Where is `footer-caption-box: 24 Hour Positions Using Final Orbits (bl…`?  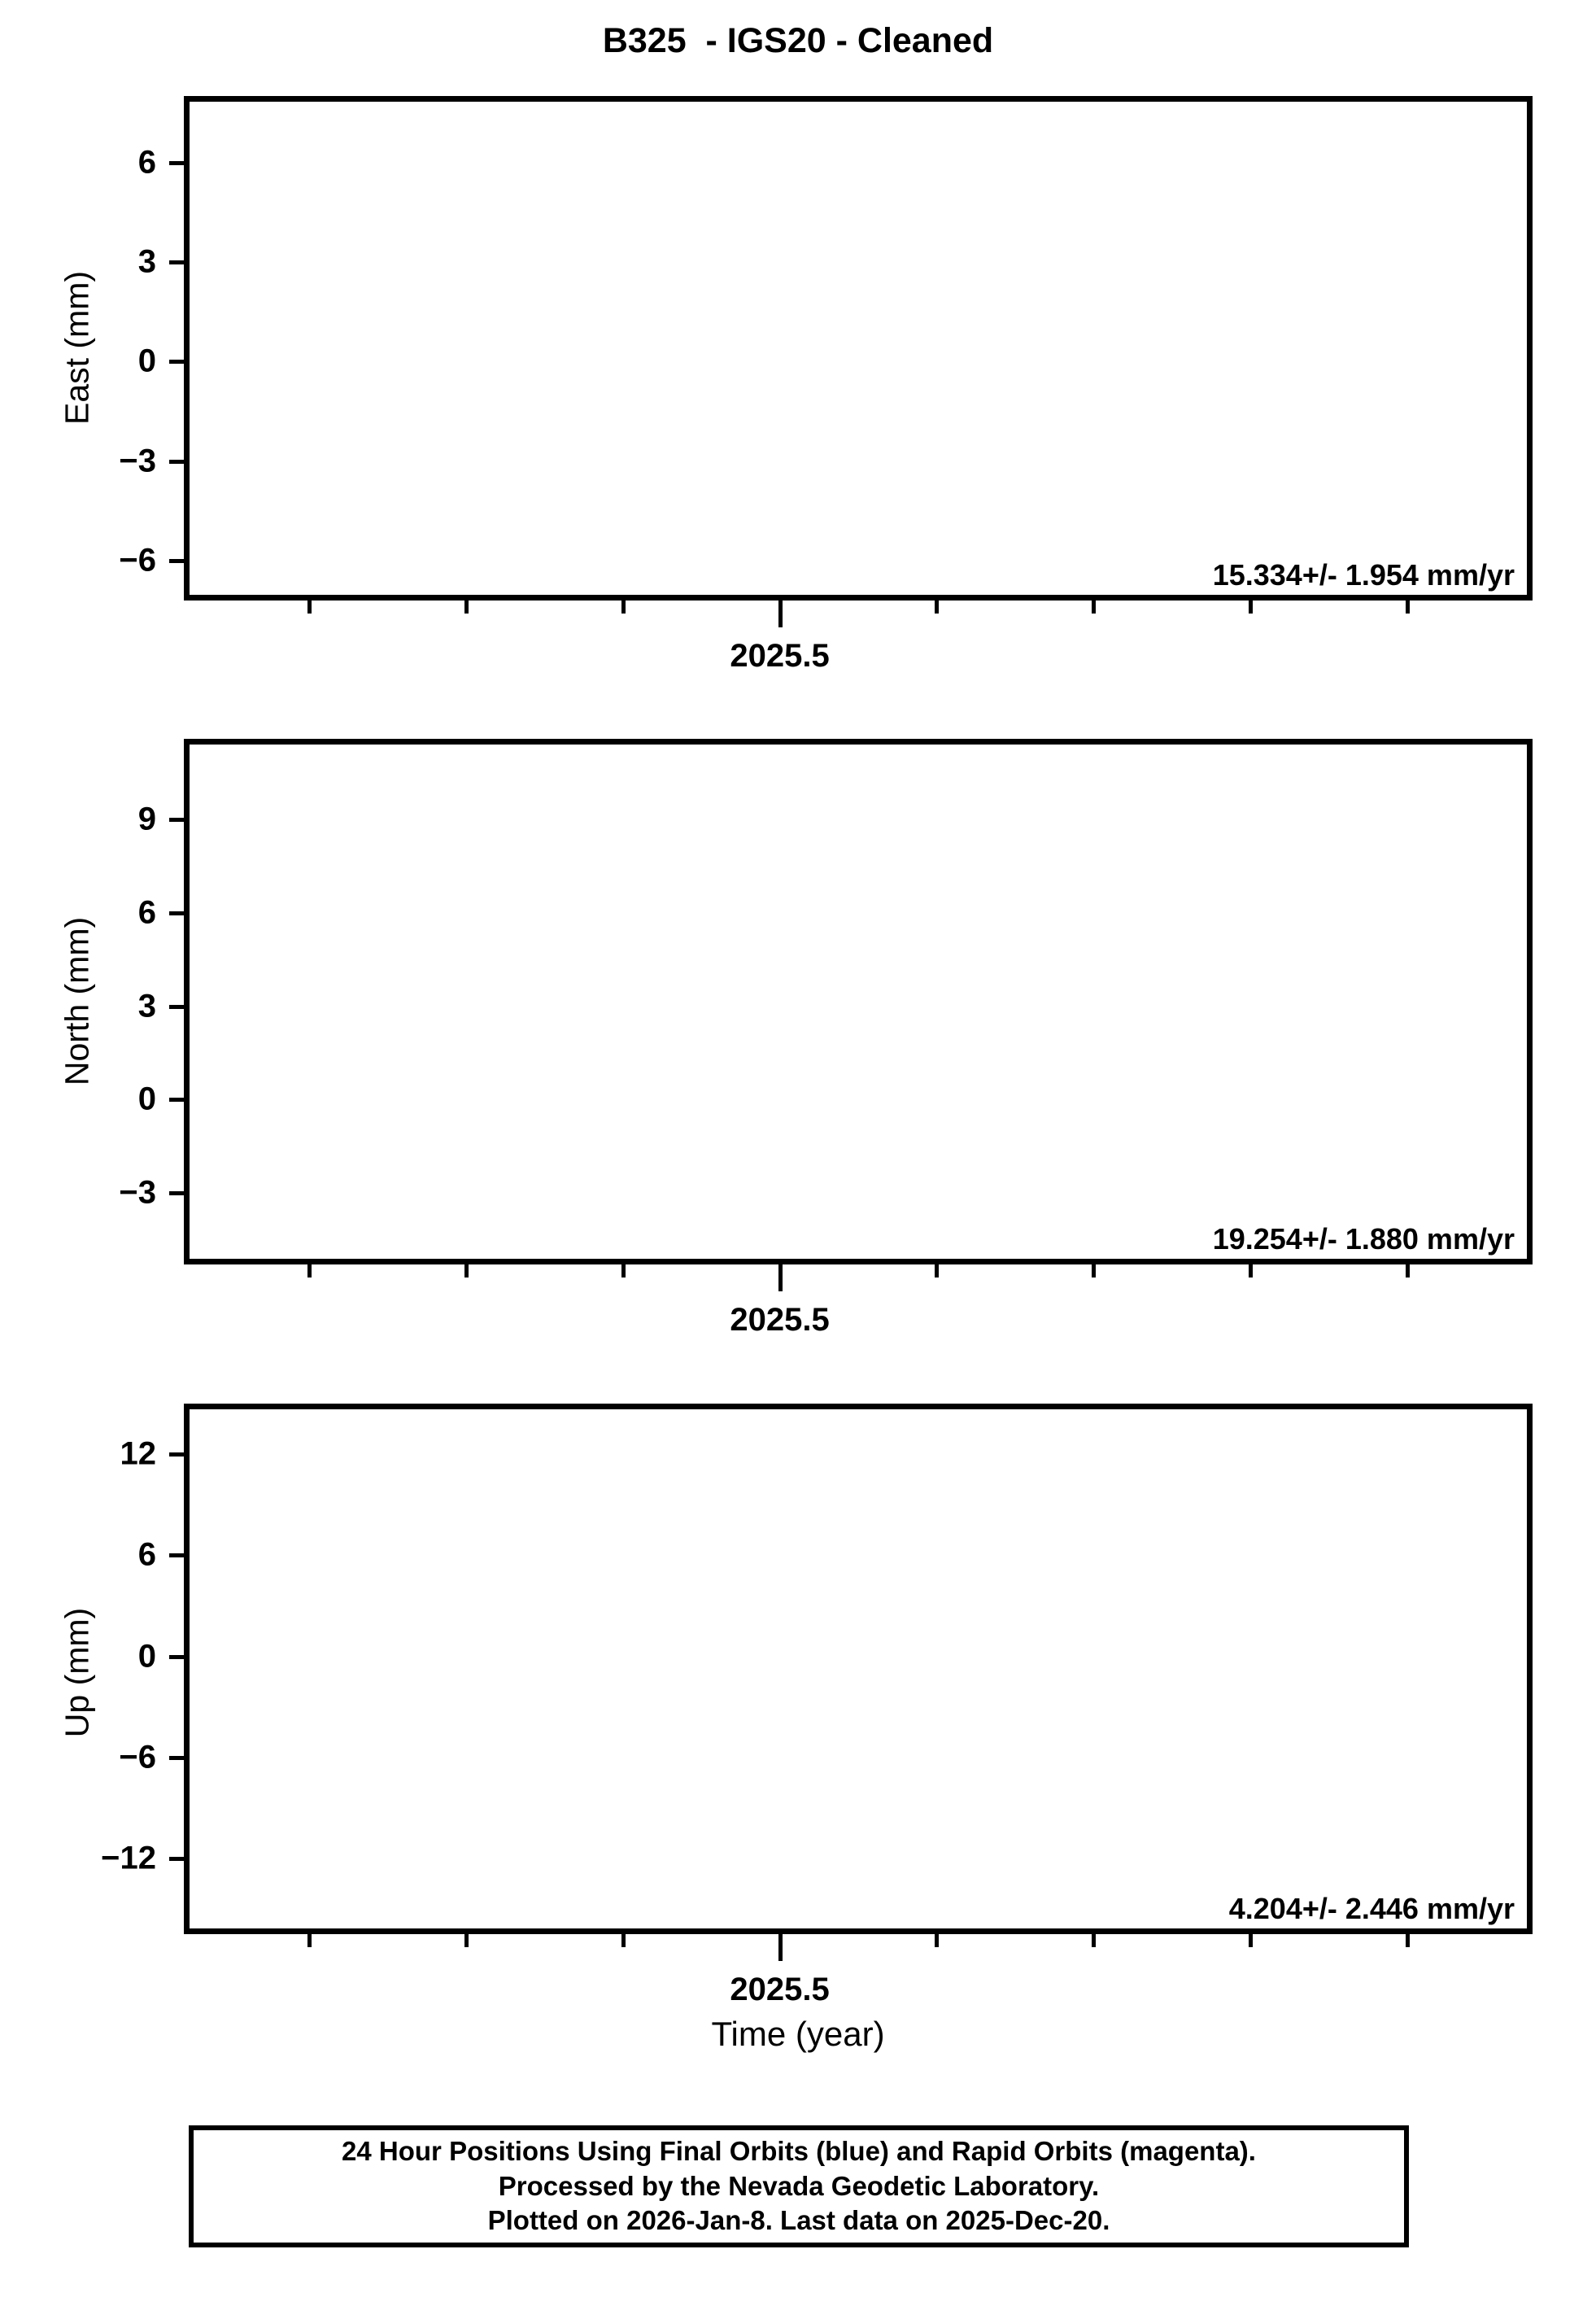 footer-caption-box: 24 Hour Positions Using Final Orbits (bl… is located at coordinates (799, 2186).